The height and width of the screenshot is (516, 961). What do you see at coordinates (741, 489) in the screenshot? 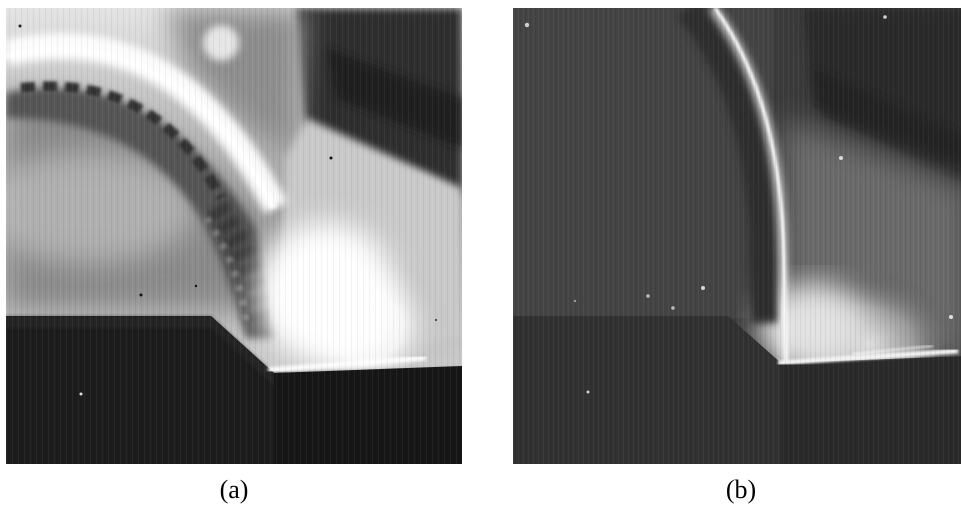
I see `caption-b: (b)` at bounding box center [741, 489].